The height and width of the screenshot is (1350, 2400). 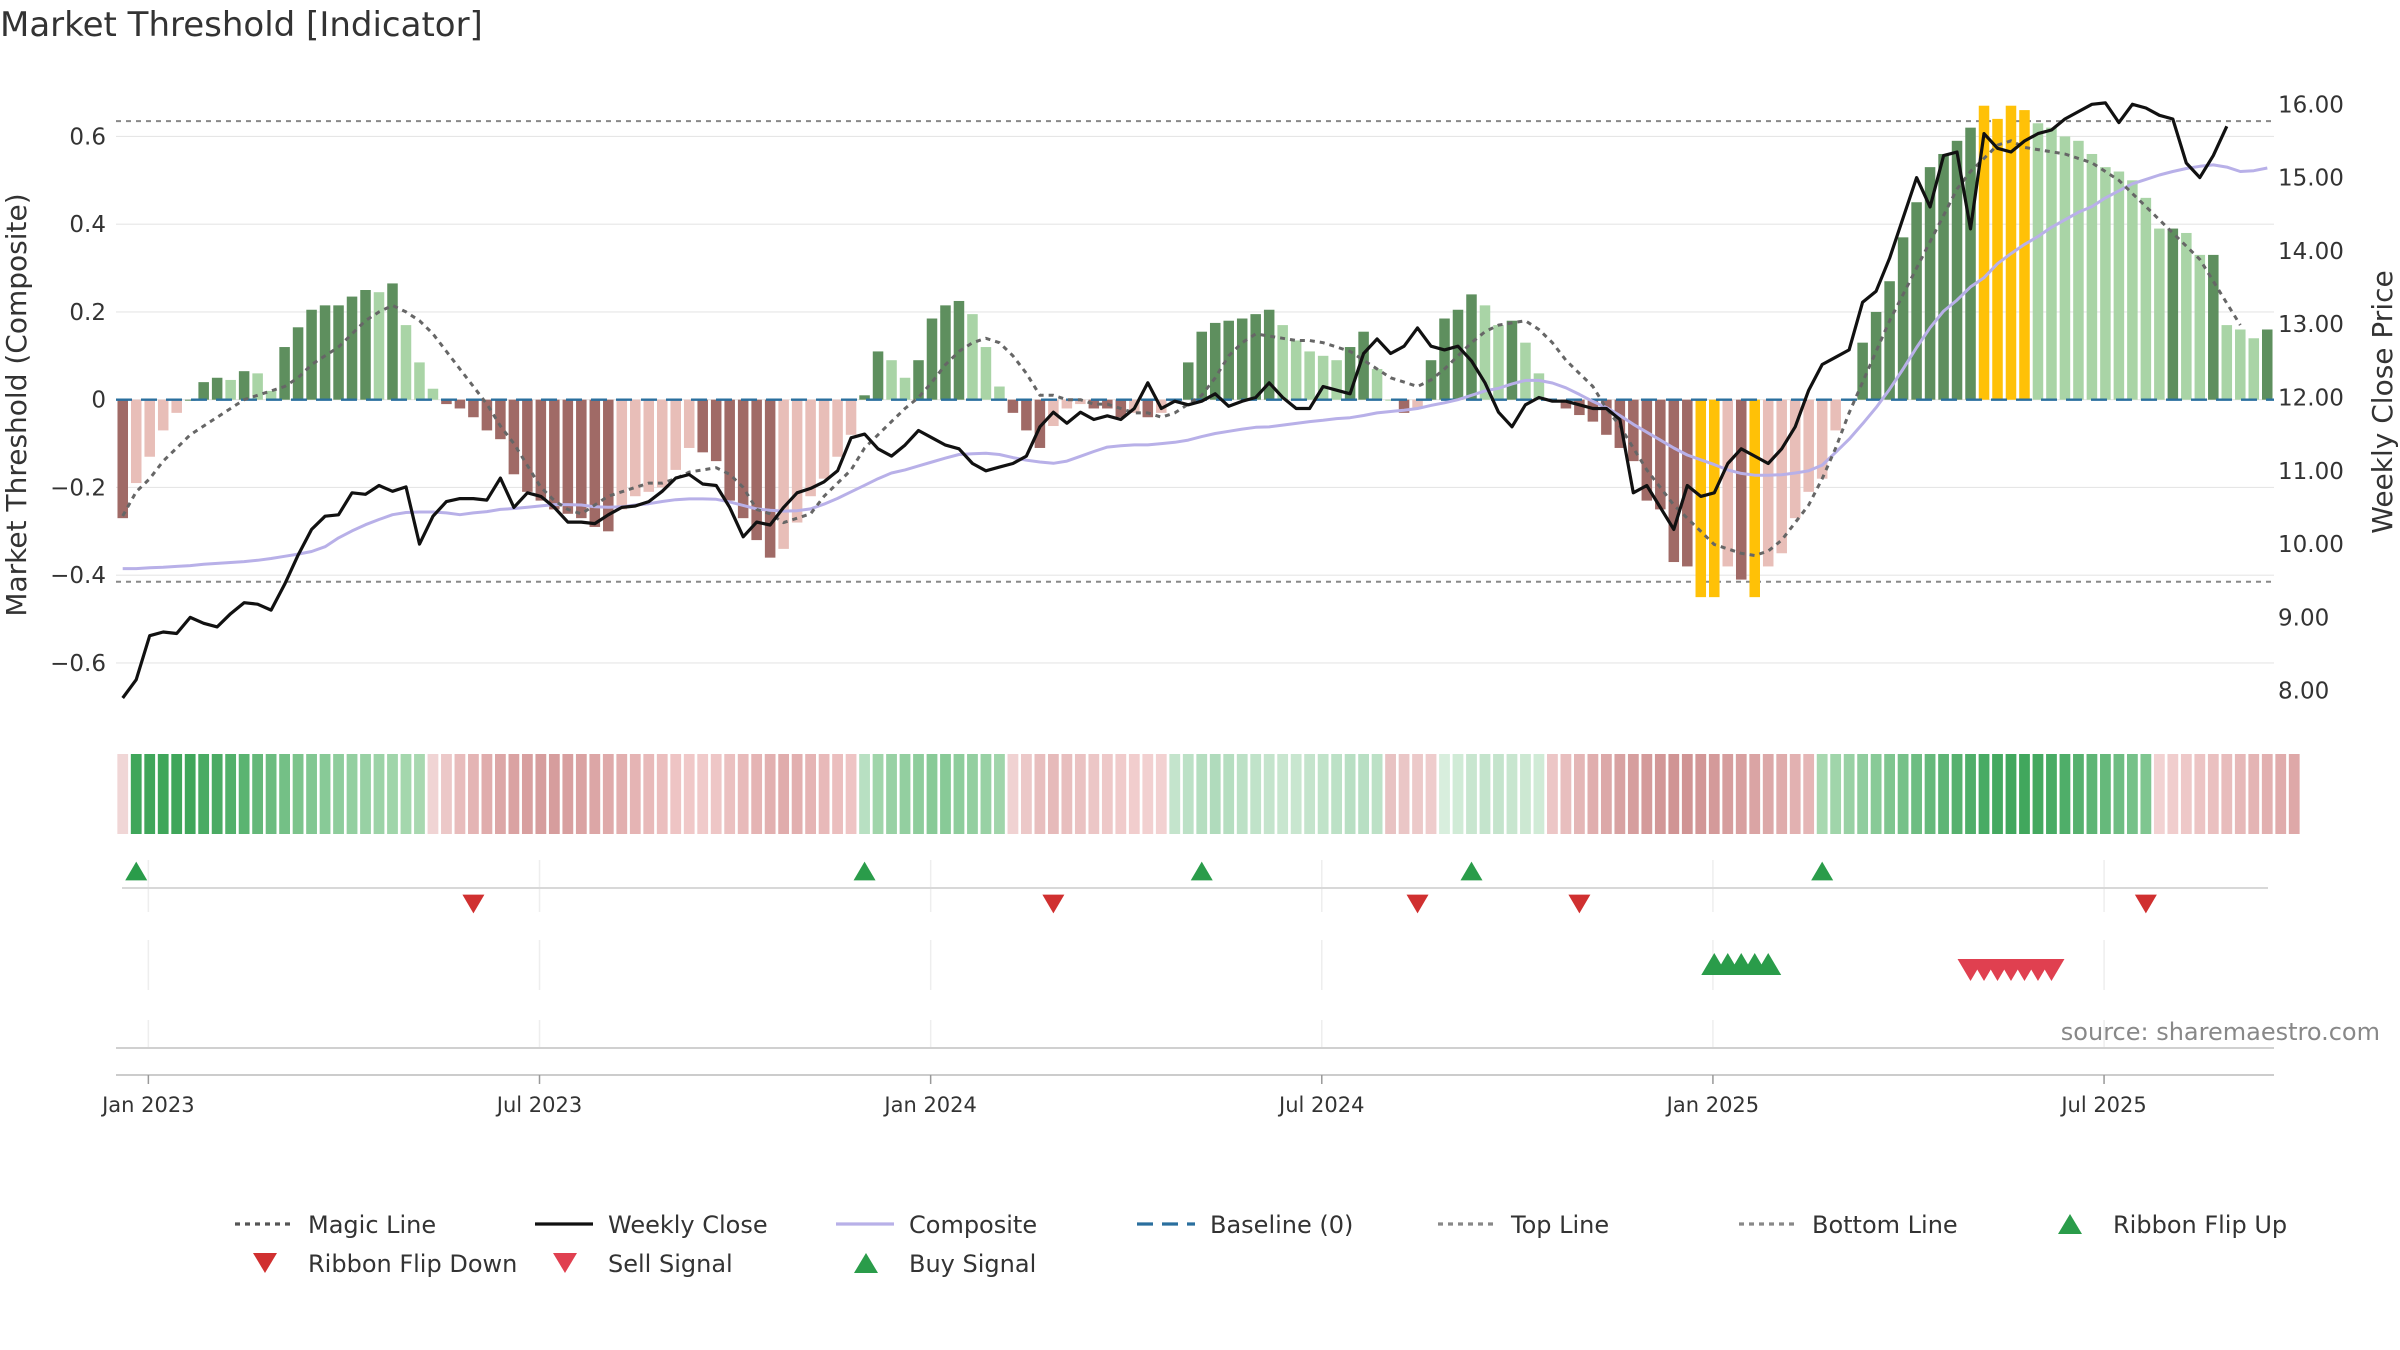 I want to click on legend-item: Baseline (0), so click(x=1245, y=1225).